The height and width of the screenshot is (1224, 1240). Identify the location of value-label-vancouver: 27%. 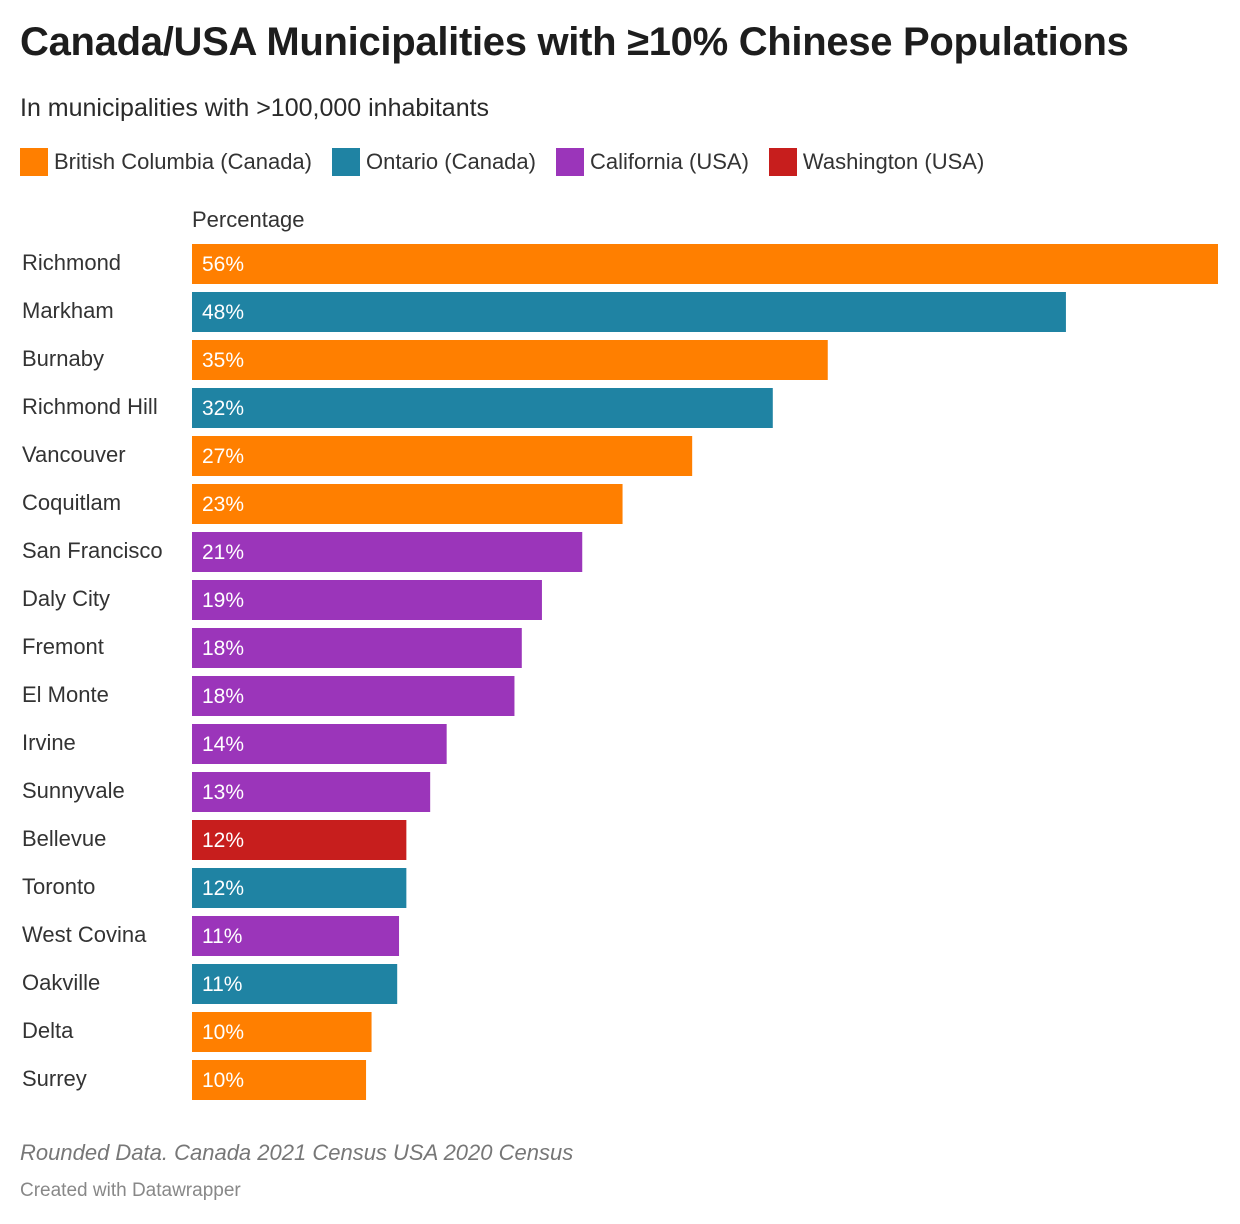
(223, 456).